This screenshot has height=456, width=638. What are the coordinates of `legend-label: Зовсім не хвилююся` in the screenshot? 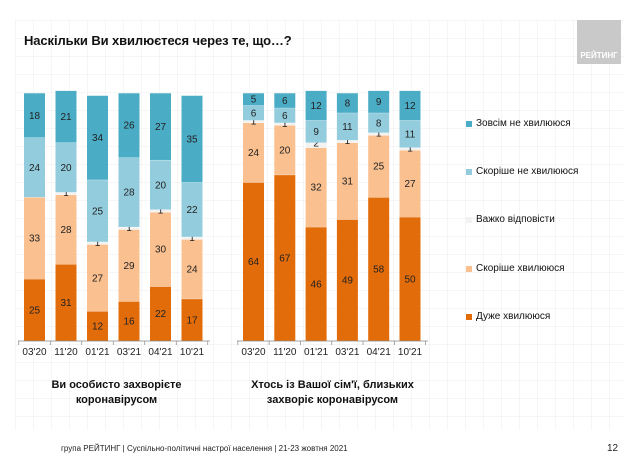 It's located at (523, 123).